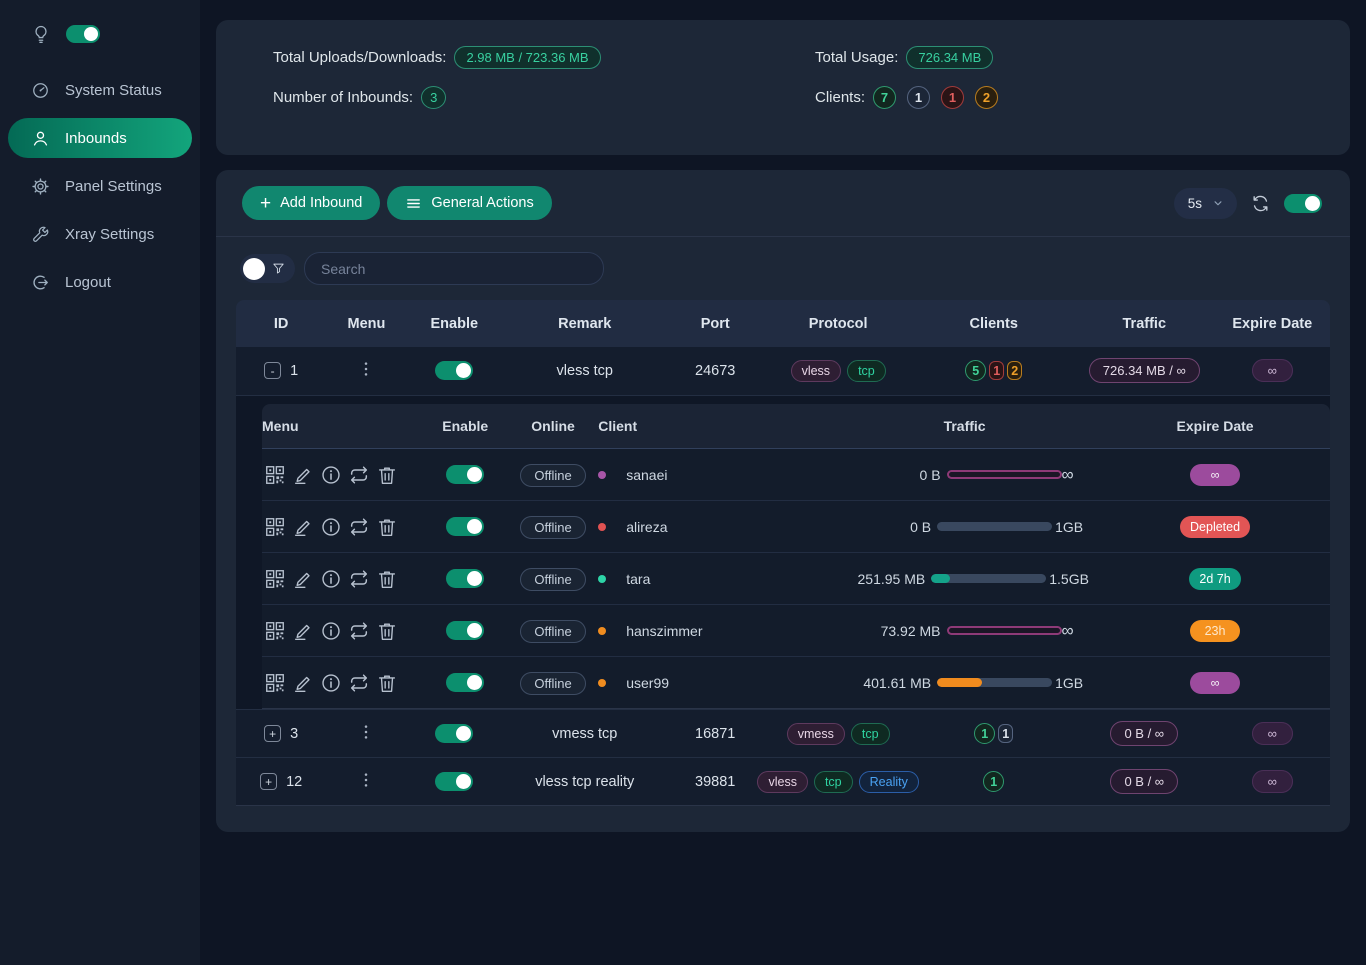 This screenshot has height=965, width=1366. Describe the element at coordinates (41, 34) in the screenshot. I see `lightbulb-icon` at that location.